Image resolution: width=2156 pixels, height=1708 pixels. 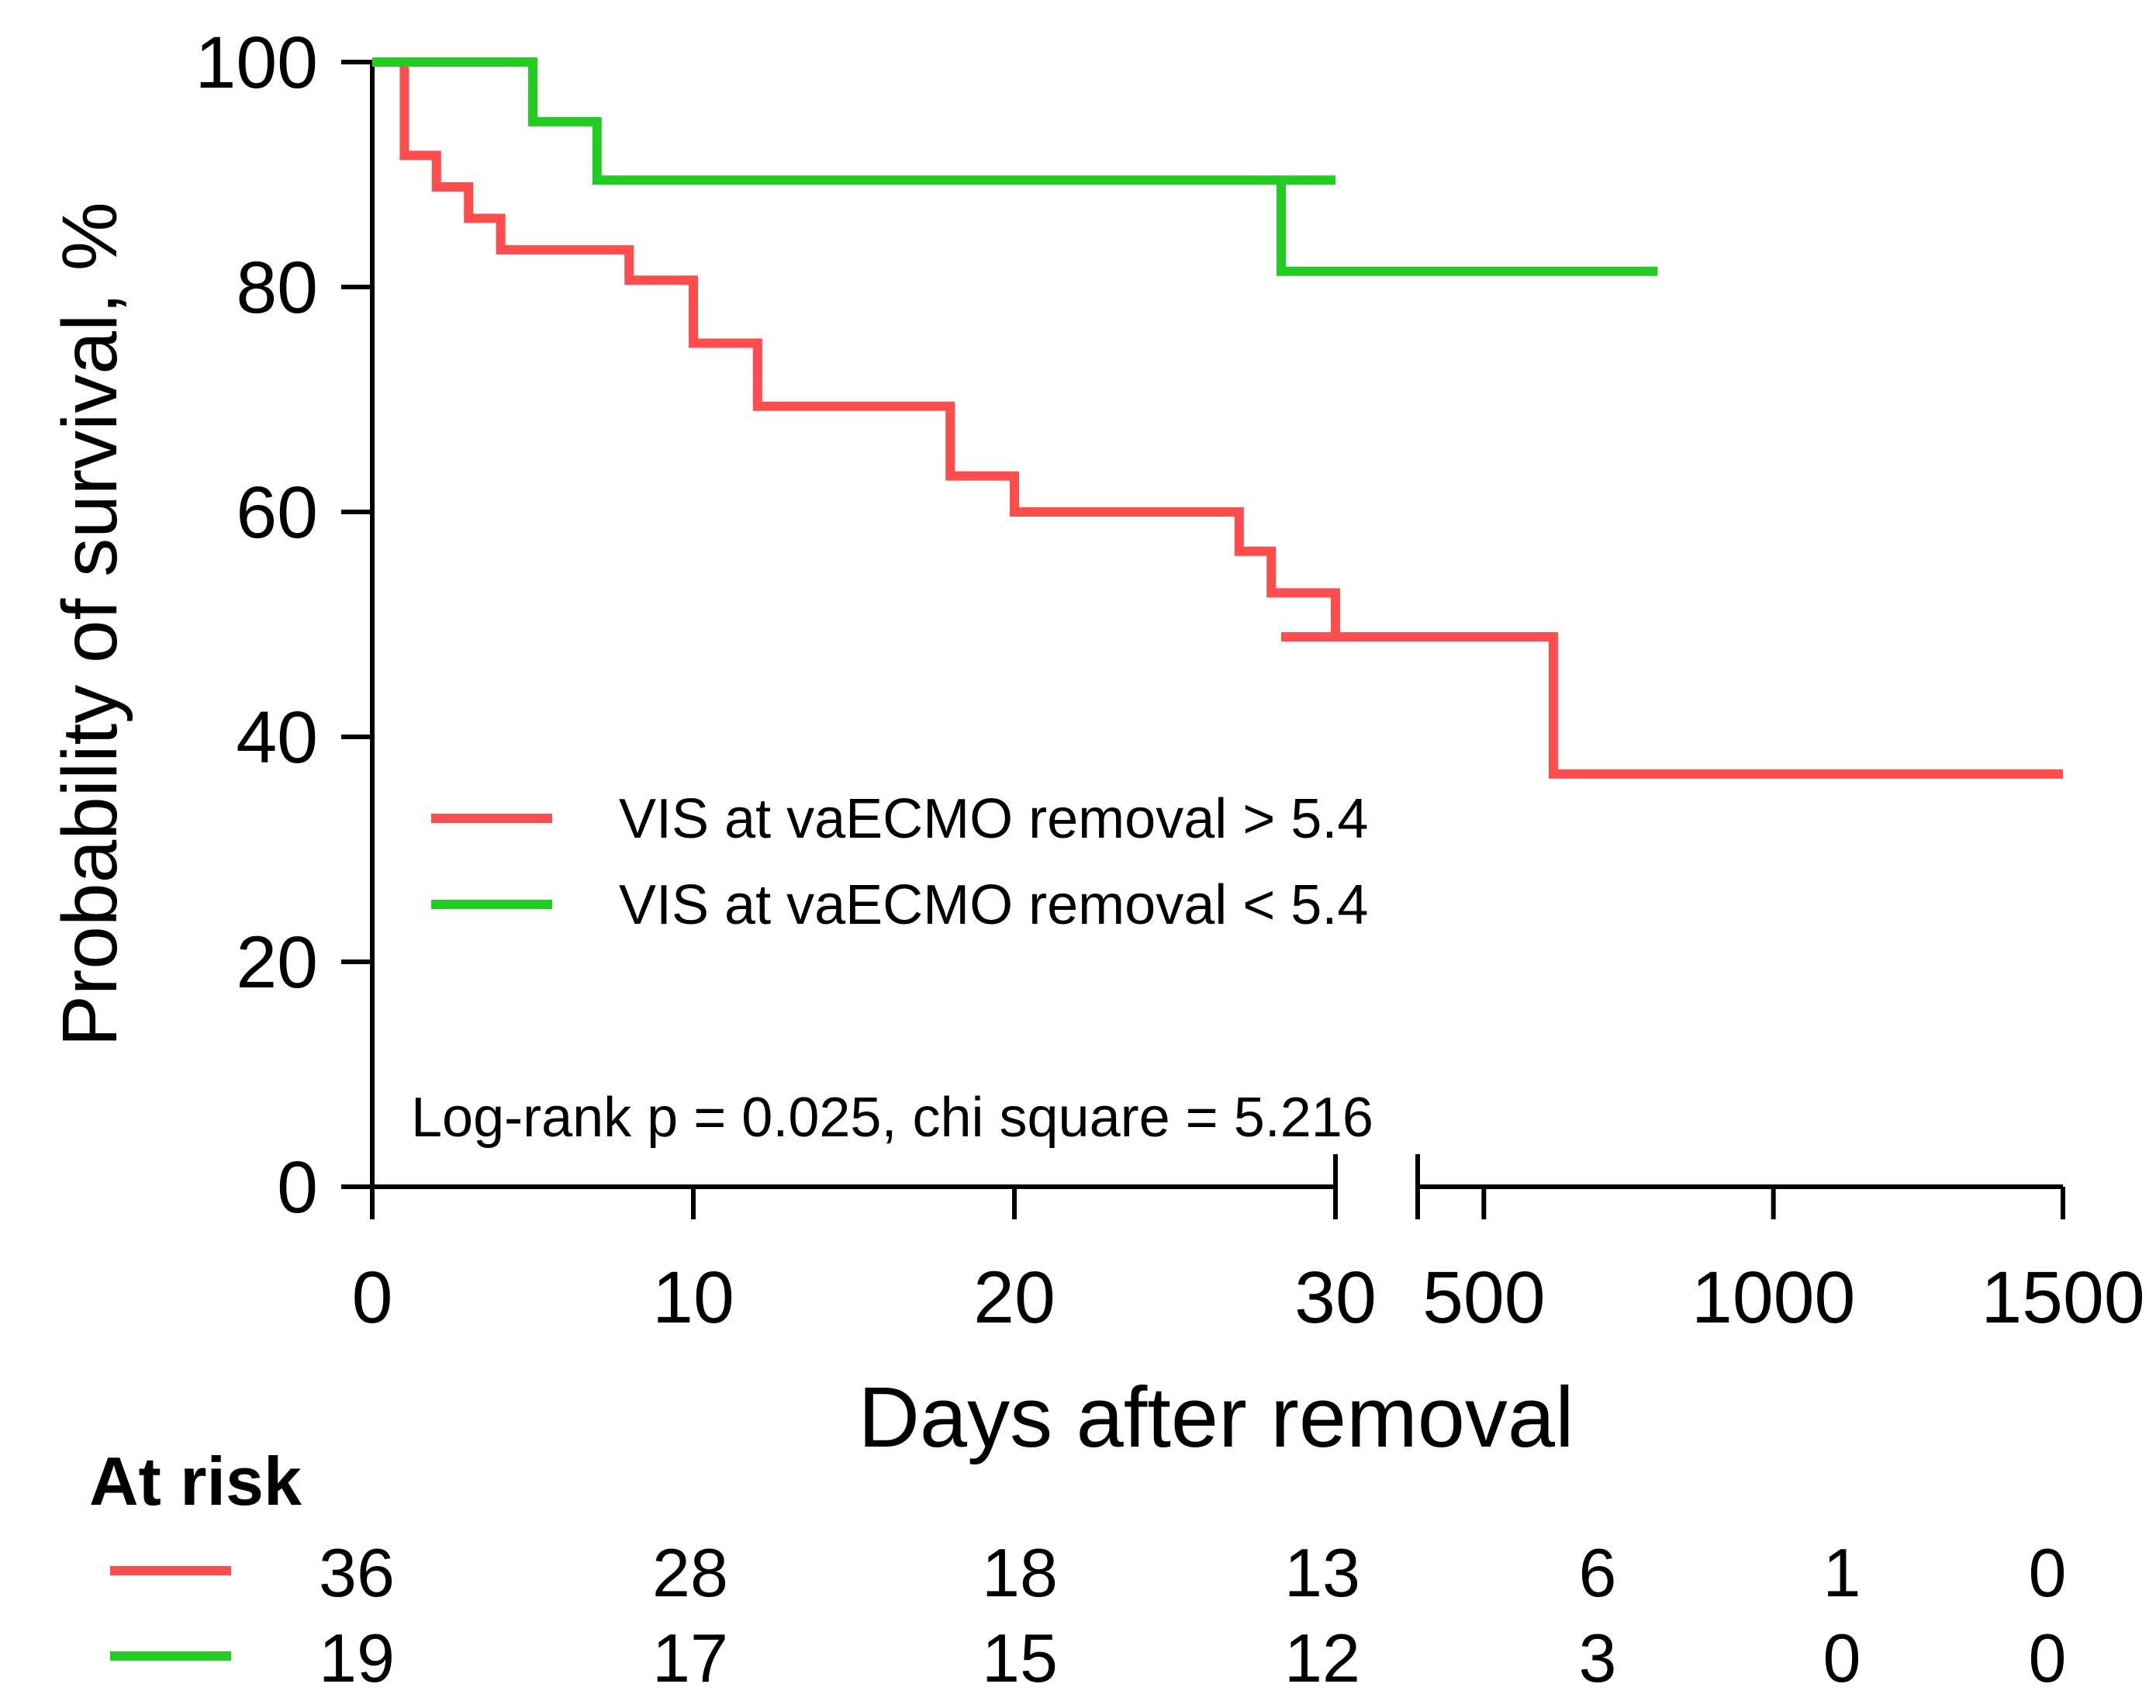 I want to click on at-risk-count: 12, so click(x=1322, y=1658).